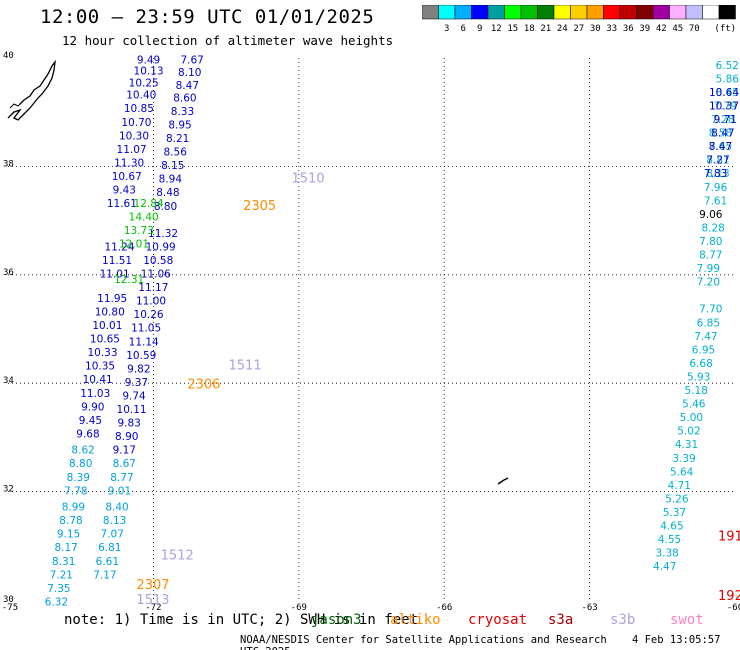  What do you see at coordinates (733, 608) in the screenshot?
I see `x-tick-label: -60` at bounding box center [733, 608].